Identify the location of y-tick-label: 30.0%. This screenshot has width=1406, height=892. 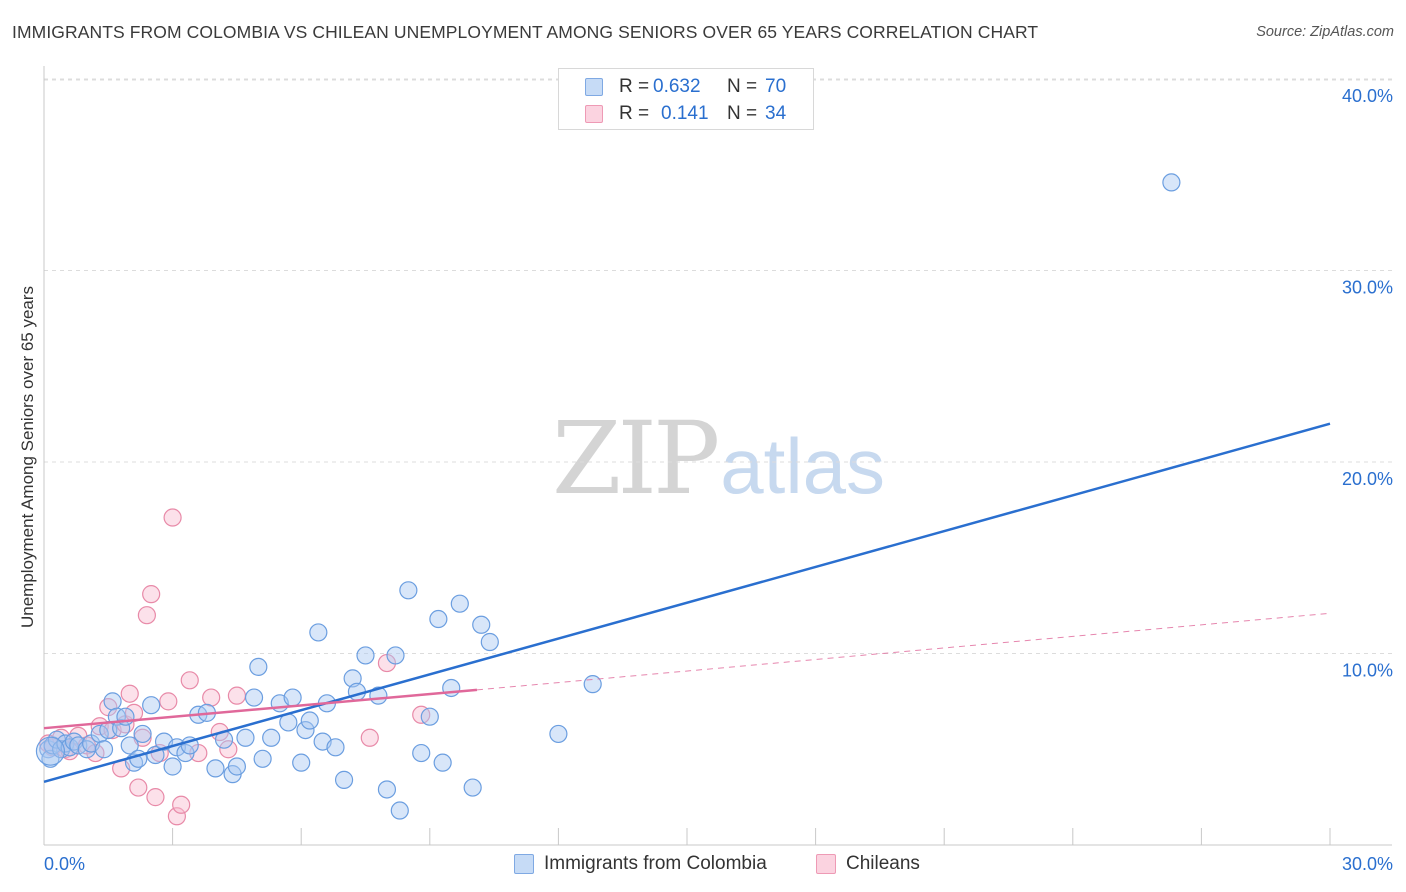
(1367, 288).